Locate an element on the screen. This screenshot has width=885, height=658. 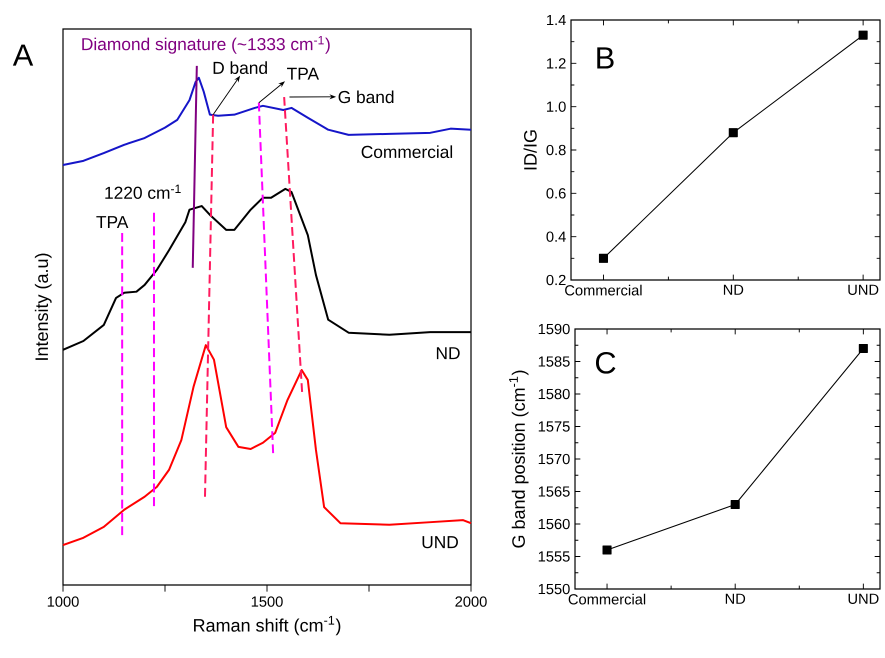
y-tick-label: 1.0 is located at coordinates (556, 106).